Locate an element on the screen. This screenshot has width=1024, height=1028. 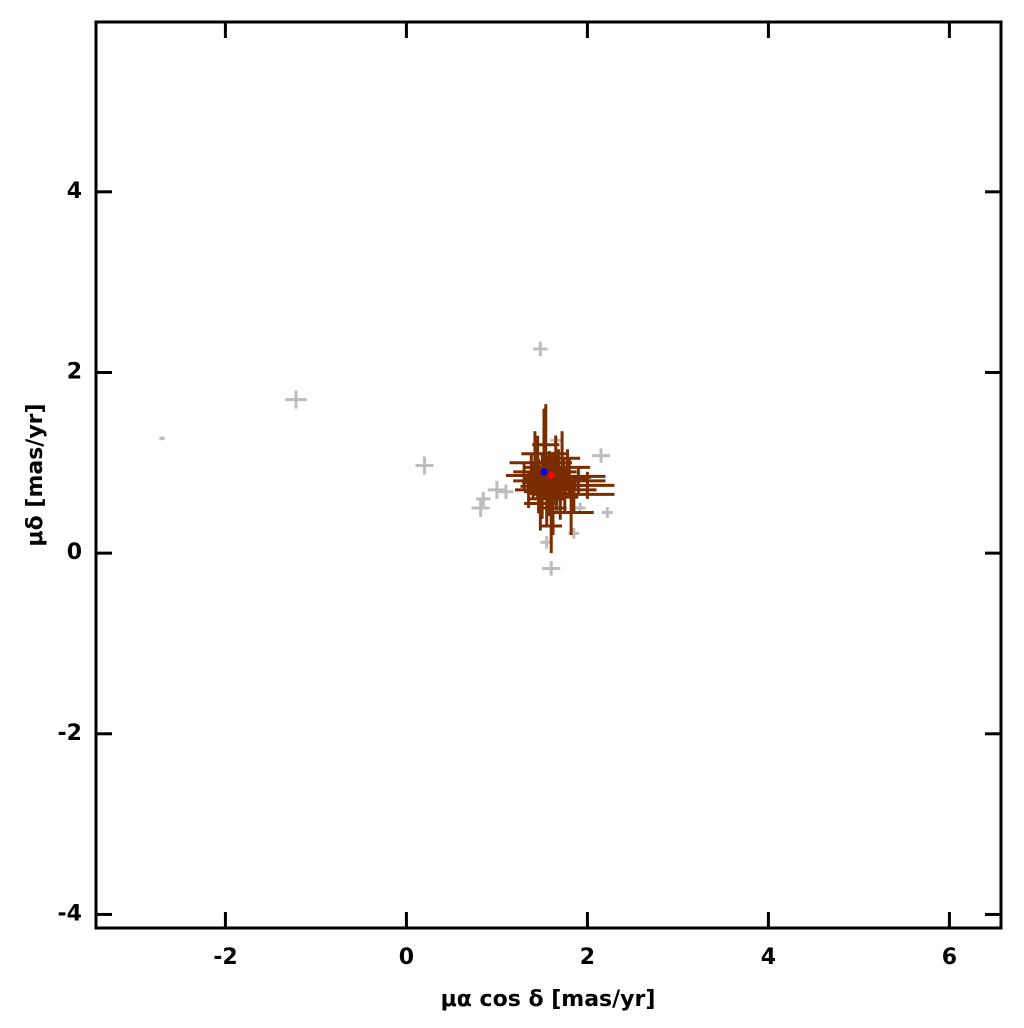
y-tick-label: 4 is located at coordinates (74, 191).